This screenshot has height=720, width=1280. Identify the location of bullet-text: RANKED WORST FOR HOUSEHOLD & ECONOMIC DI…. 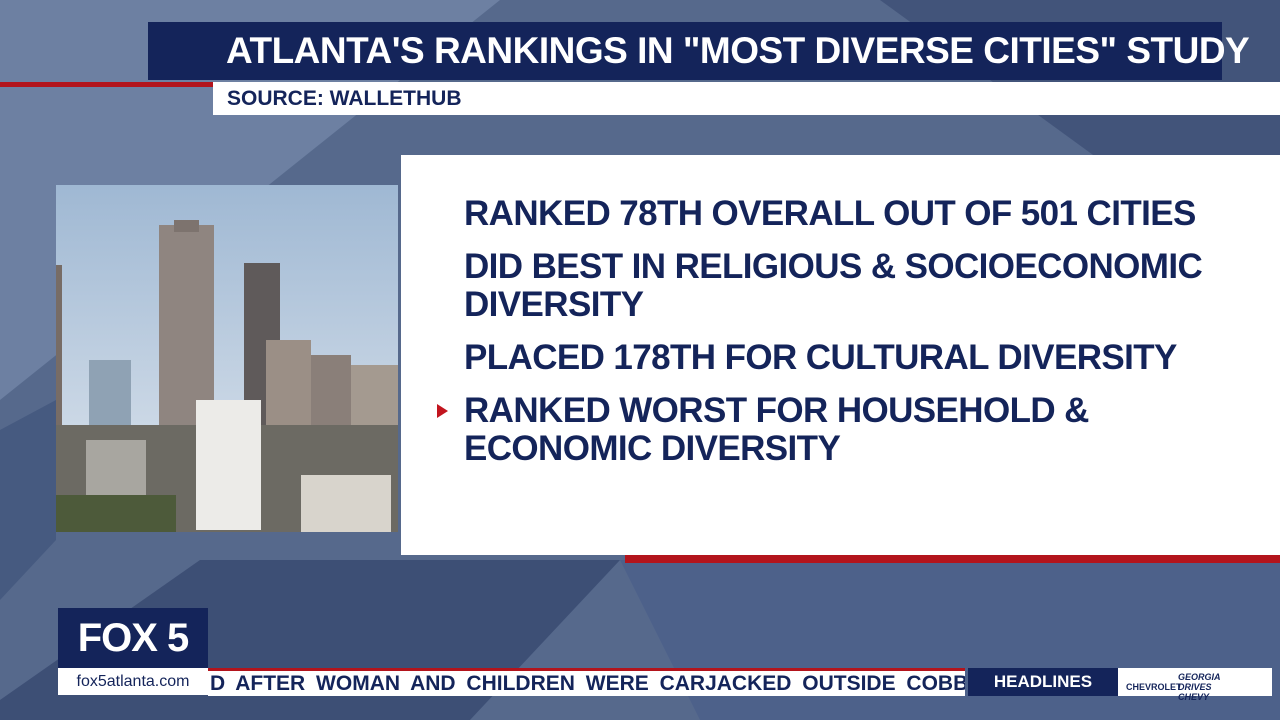
(776, 429).